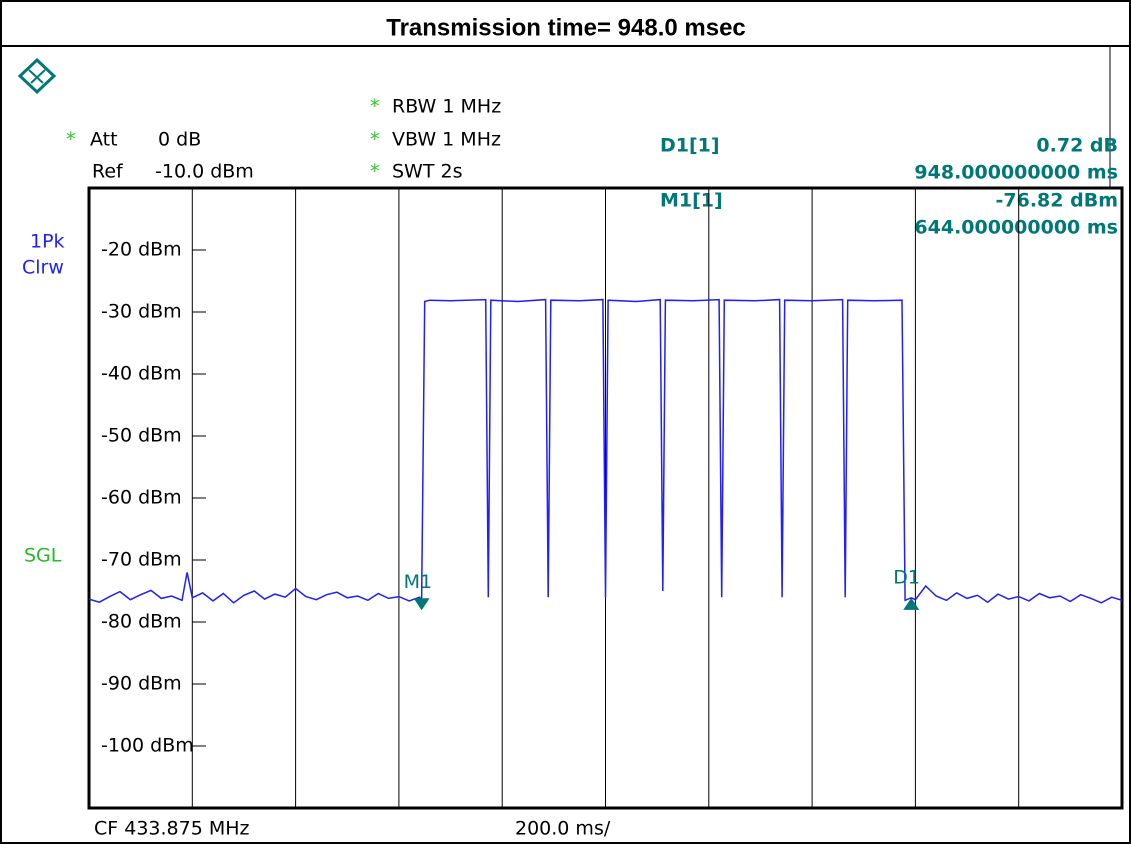 This screenshot has width=1131, height=844. What do you see at coordinates (427, 172) in the screenshot?
I see `swt: SWT 2s` at bounding box center [427, 172].